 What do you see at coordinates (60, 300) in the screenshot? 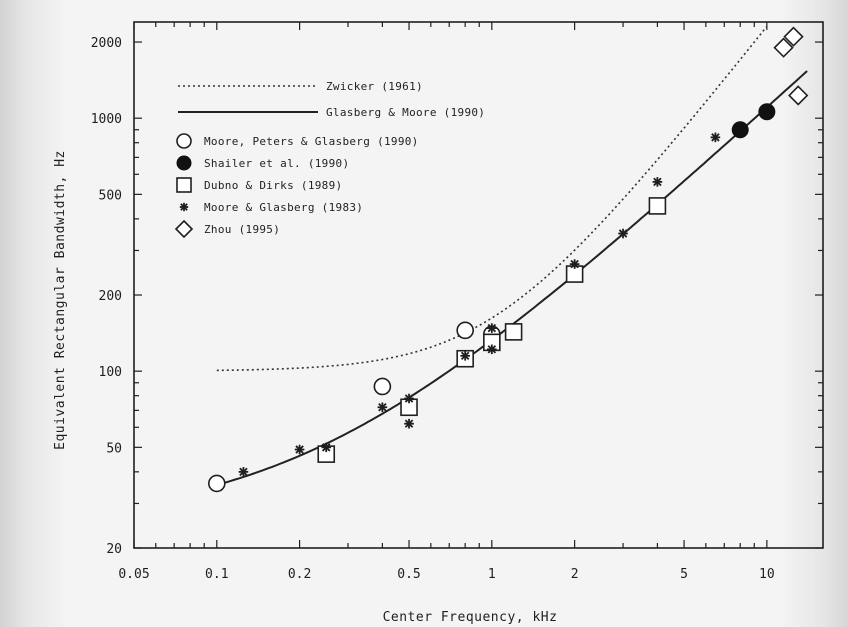
I see `y-axis-title: Equivalent Rectangular Bandwidth, Hz` at bounding box center [60, 300].